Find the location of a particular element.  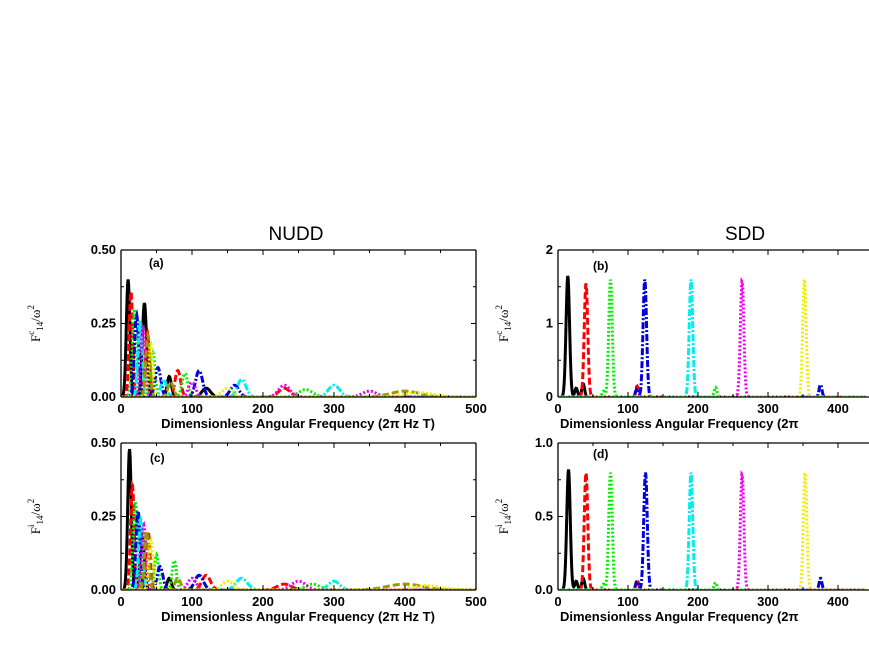

panel-label: (b) is located at coordinates (600, 266).